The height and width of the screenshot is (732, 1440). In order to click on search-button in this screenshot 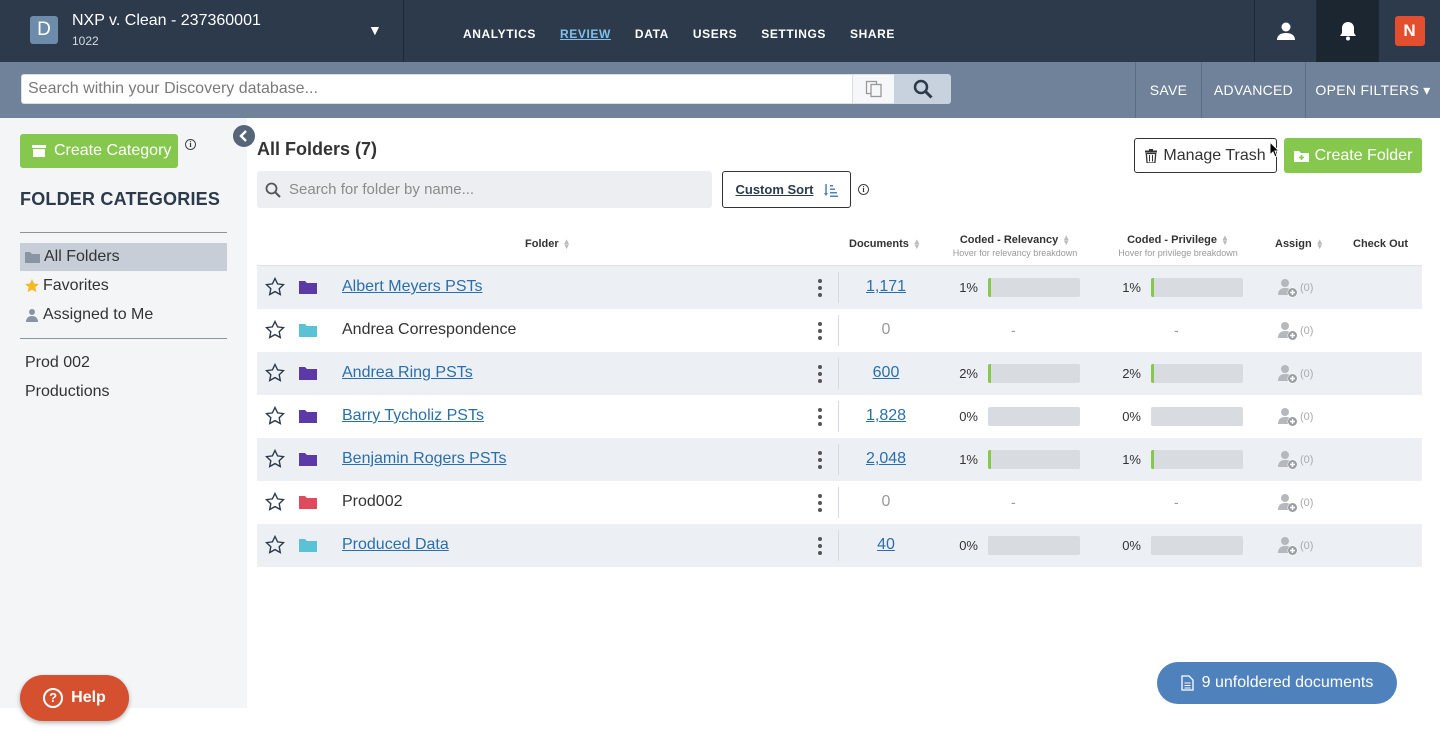, I will do `click(922, 89)`.